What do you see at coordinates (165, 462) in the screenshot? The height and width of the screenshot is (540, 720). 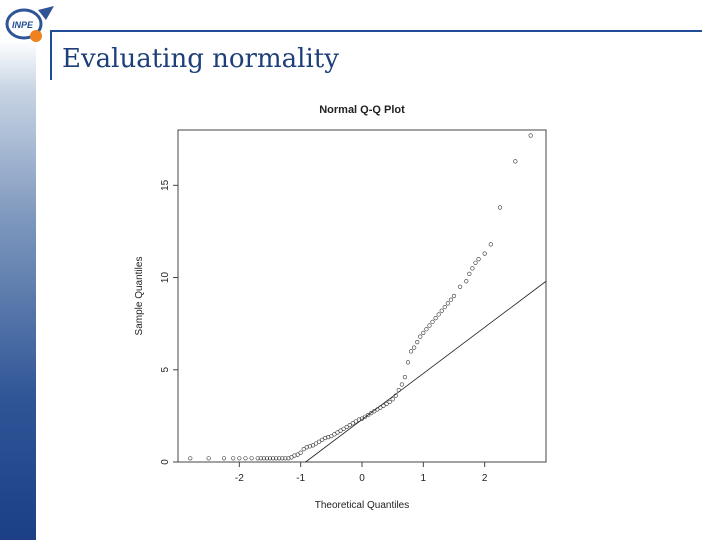 I see `y-tick-label: 0` at bounding box center [165, 462].